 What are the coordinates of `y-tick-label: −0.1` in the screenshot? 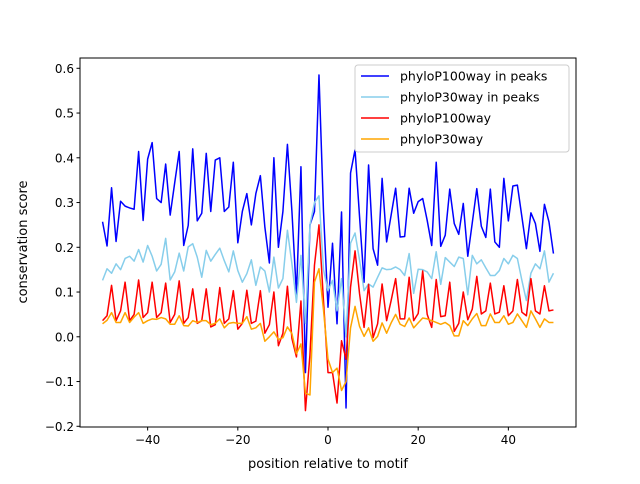 It's located at (59, 382).